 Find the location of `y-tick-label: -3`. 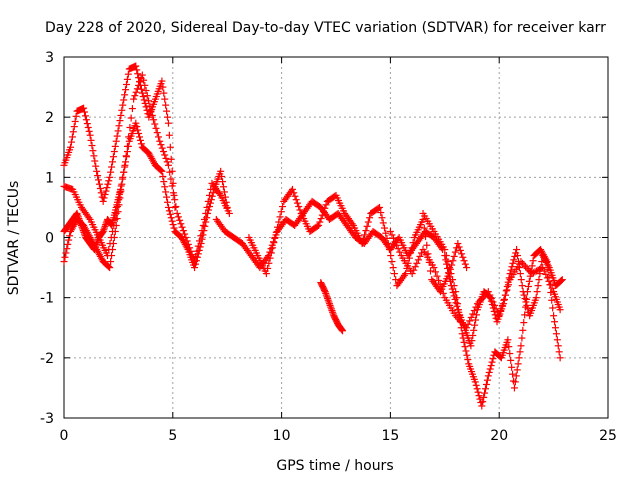

y-tick-label: -3 is located at coordinates (47, 419).